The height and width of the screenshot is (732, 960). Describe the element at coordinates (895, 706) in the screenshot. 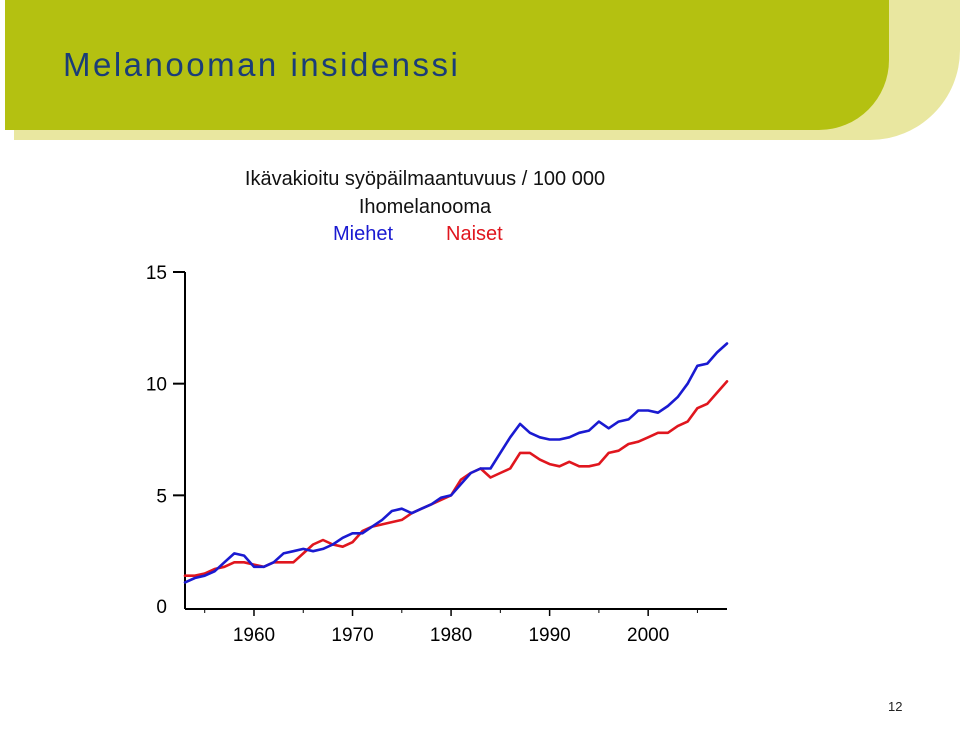

I see `page-number: 12` at that location.